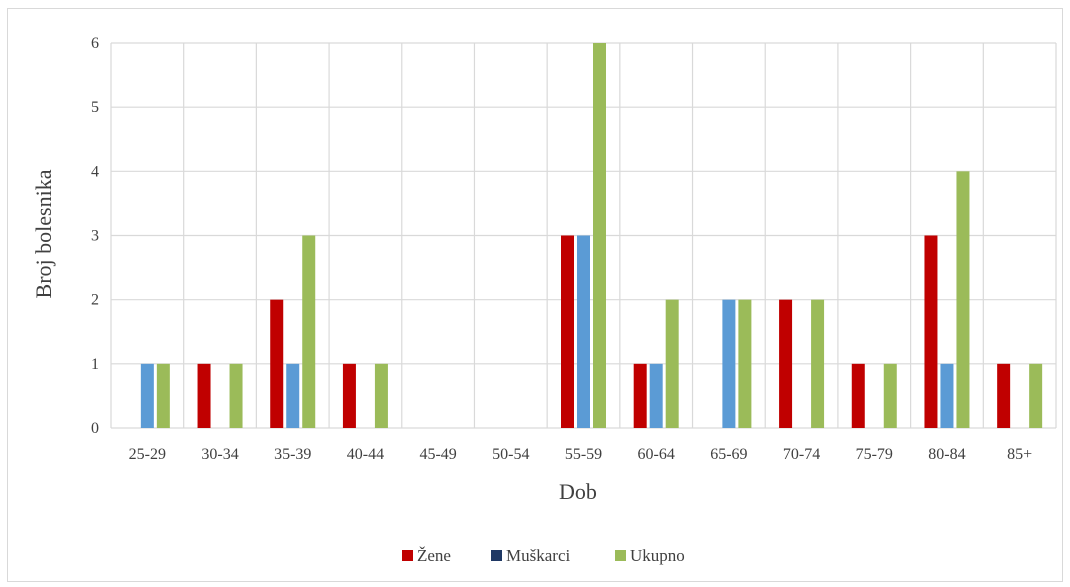  What do you see at coordinates (578, 491) in the screenshot?
I see `x-axis-title: Dob` at bounding box center [578, 491].